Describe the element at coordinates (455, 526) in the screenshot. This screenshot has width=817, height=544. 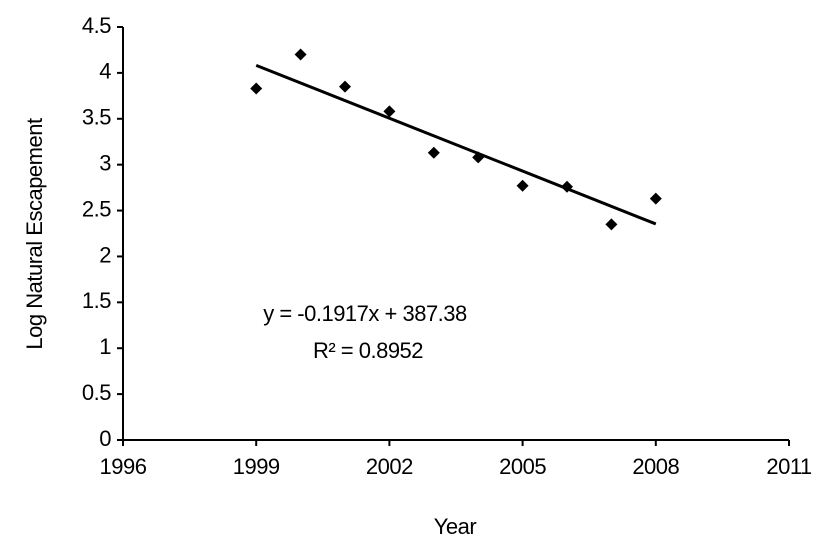
I see `x-axis-label: Year` at that location.